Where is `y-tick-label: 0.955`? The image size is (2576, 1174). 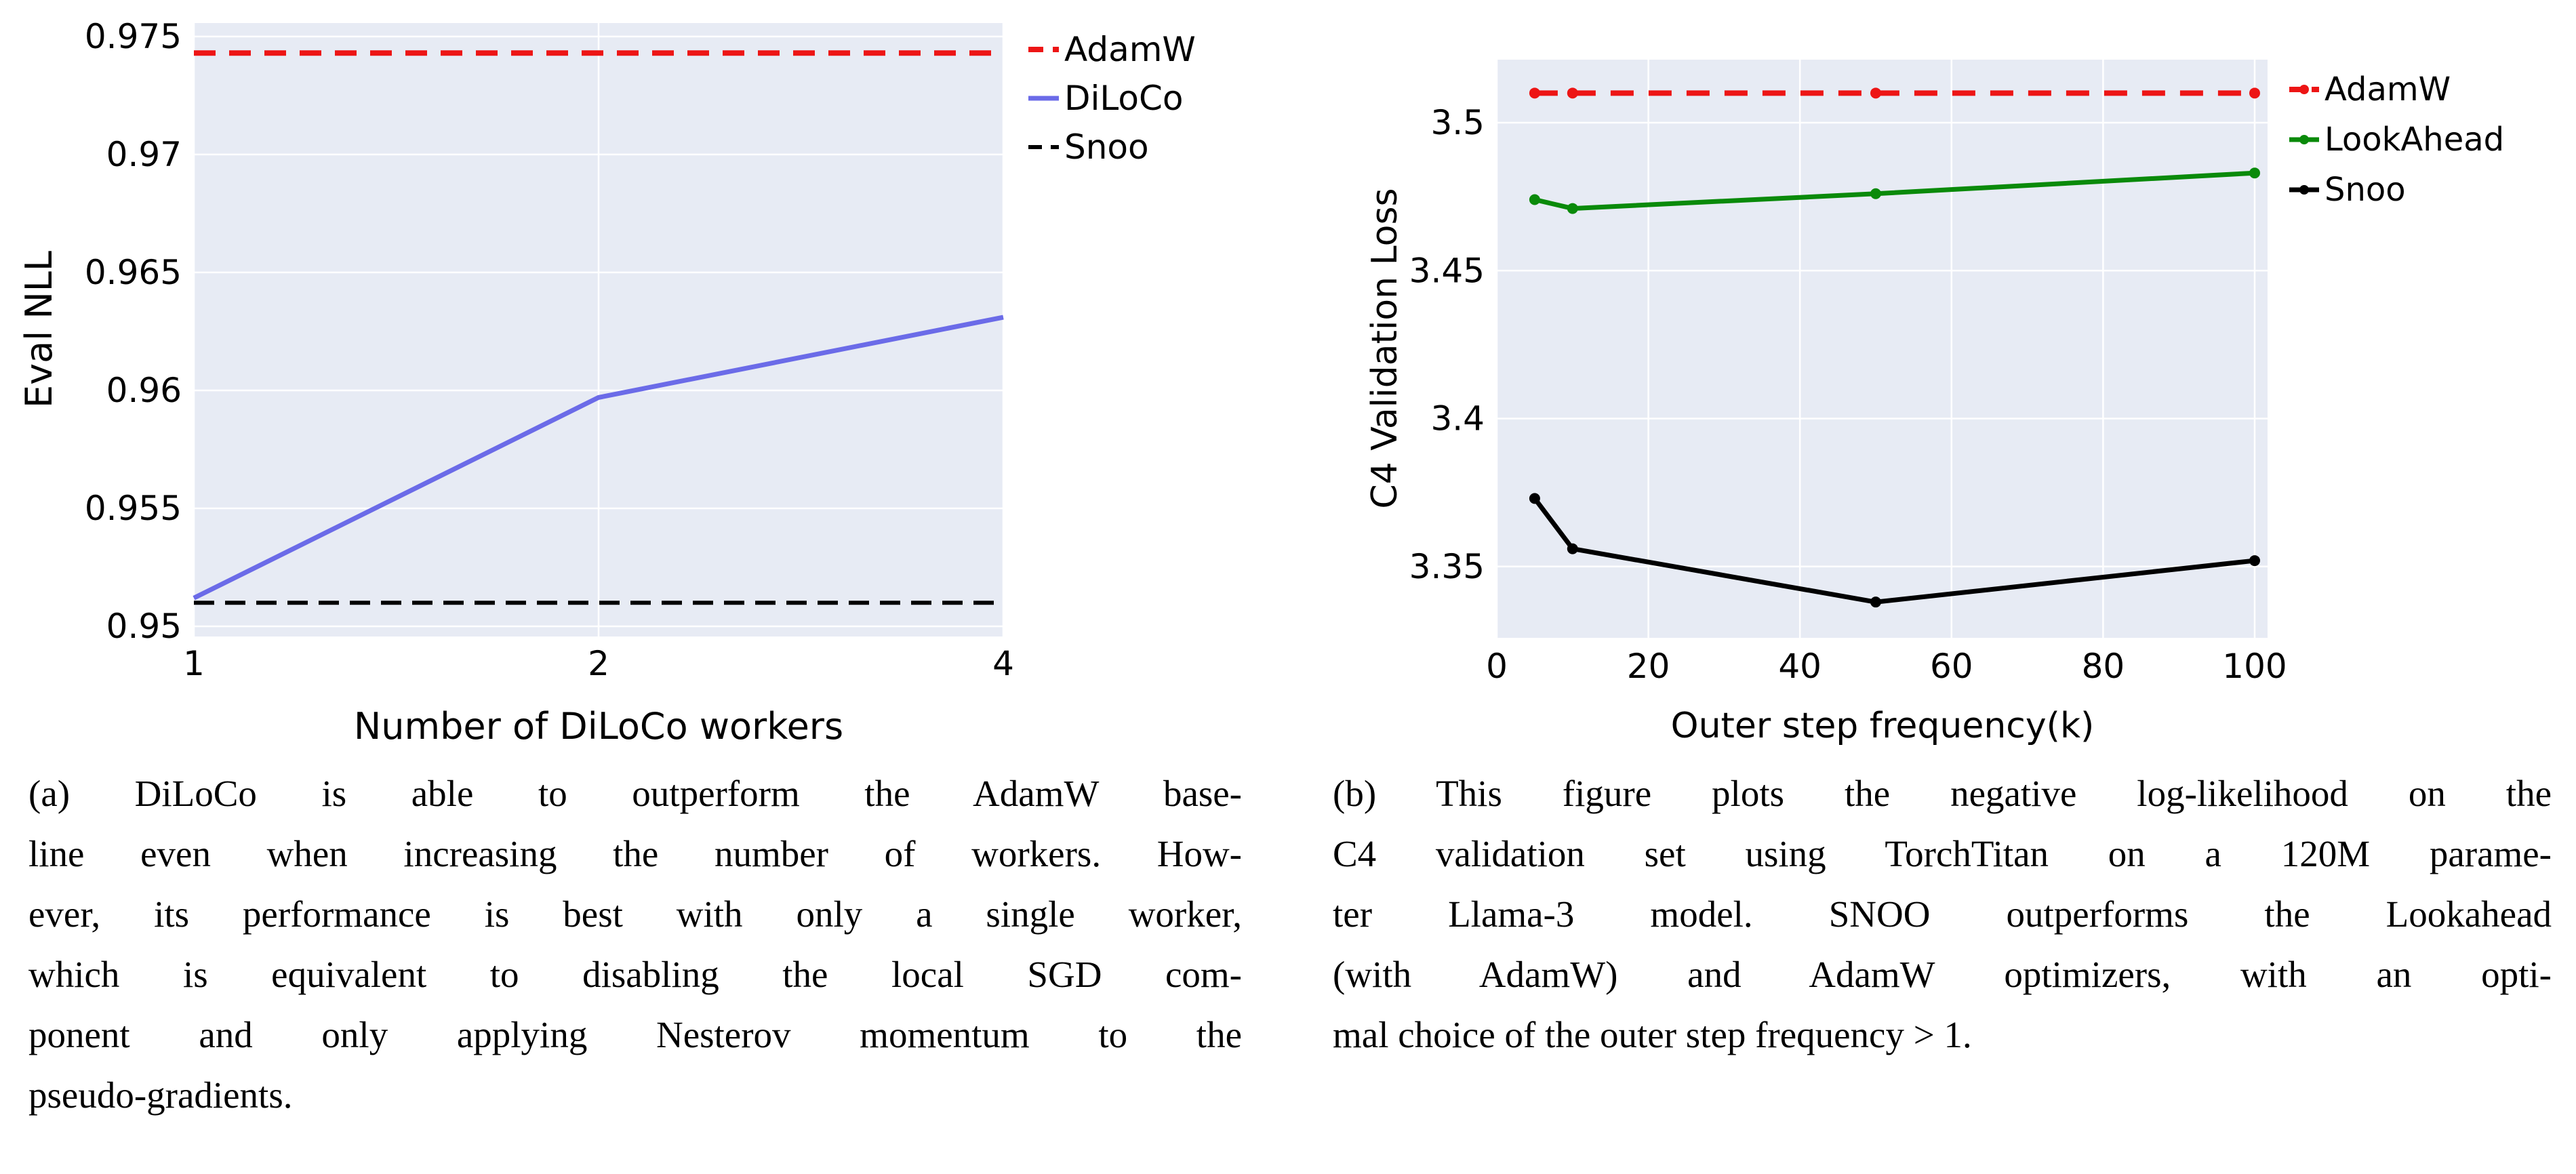
y-tick-label: 0.955 is located at coordinates (133, 509).